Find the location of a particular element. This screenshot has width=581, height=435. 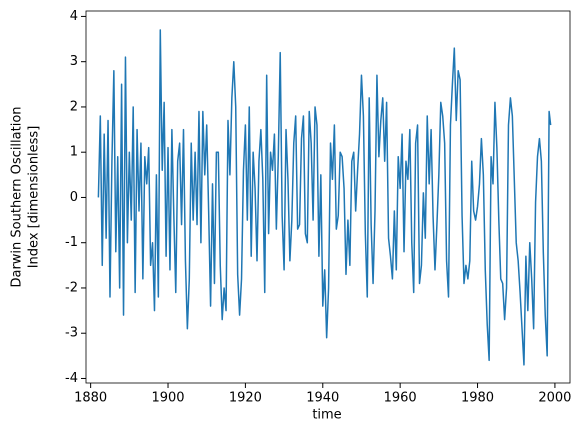

y-tick-label: 2 is located at coordinates (74, 106).